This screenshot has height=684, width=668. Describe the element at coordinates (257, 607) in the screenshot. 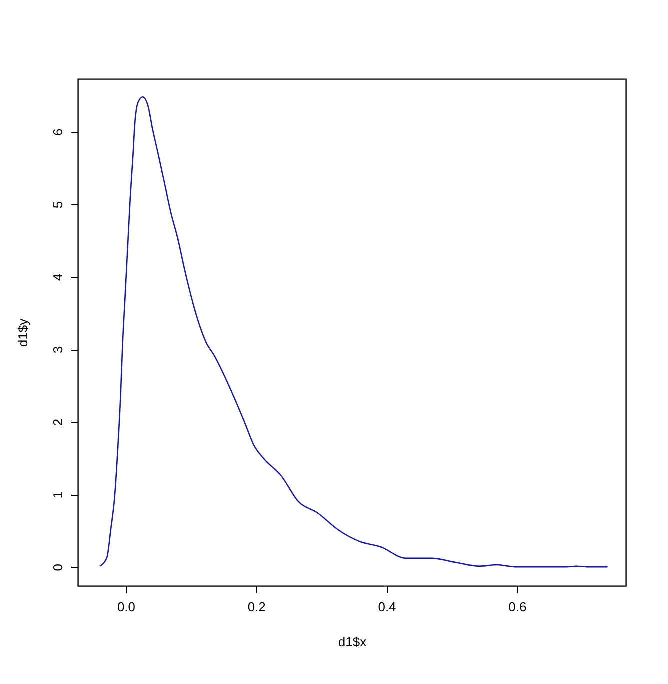

I see `x-tick-label: 0.2` at that location.